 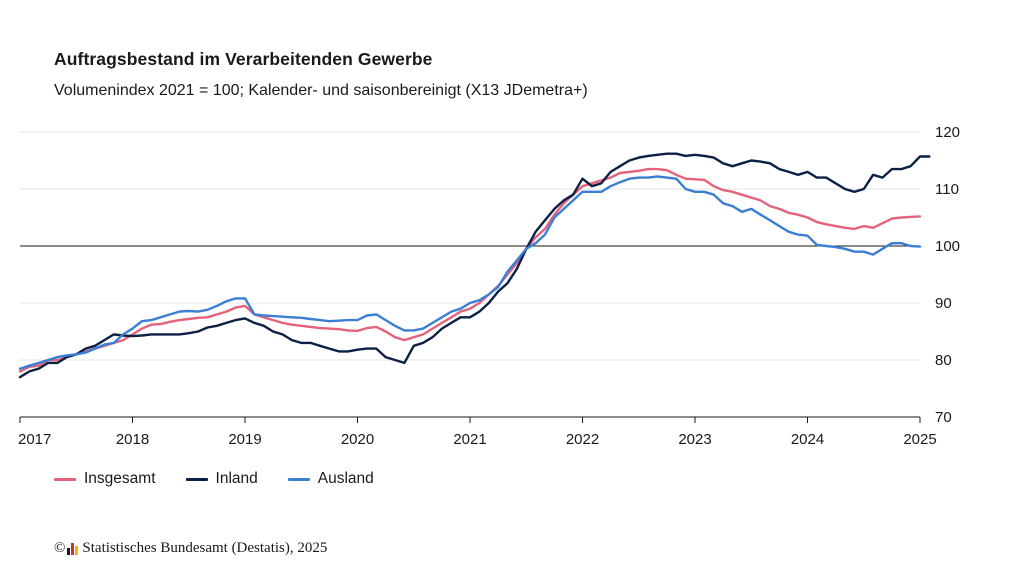 What do you see at coordinates (582, 439) in the screenshot?
I see `x-tick-label: 2022` at bounding box center [582, 439].